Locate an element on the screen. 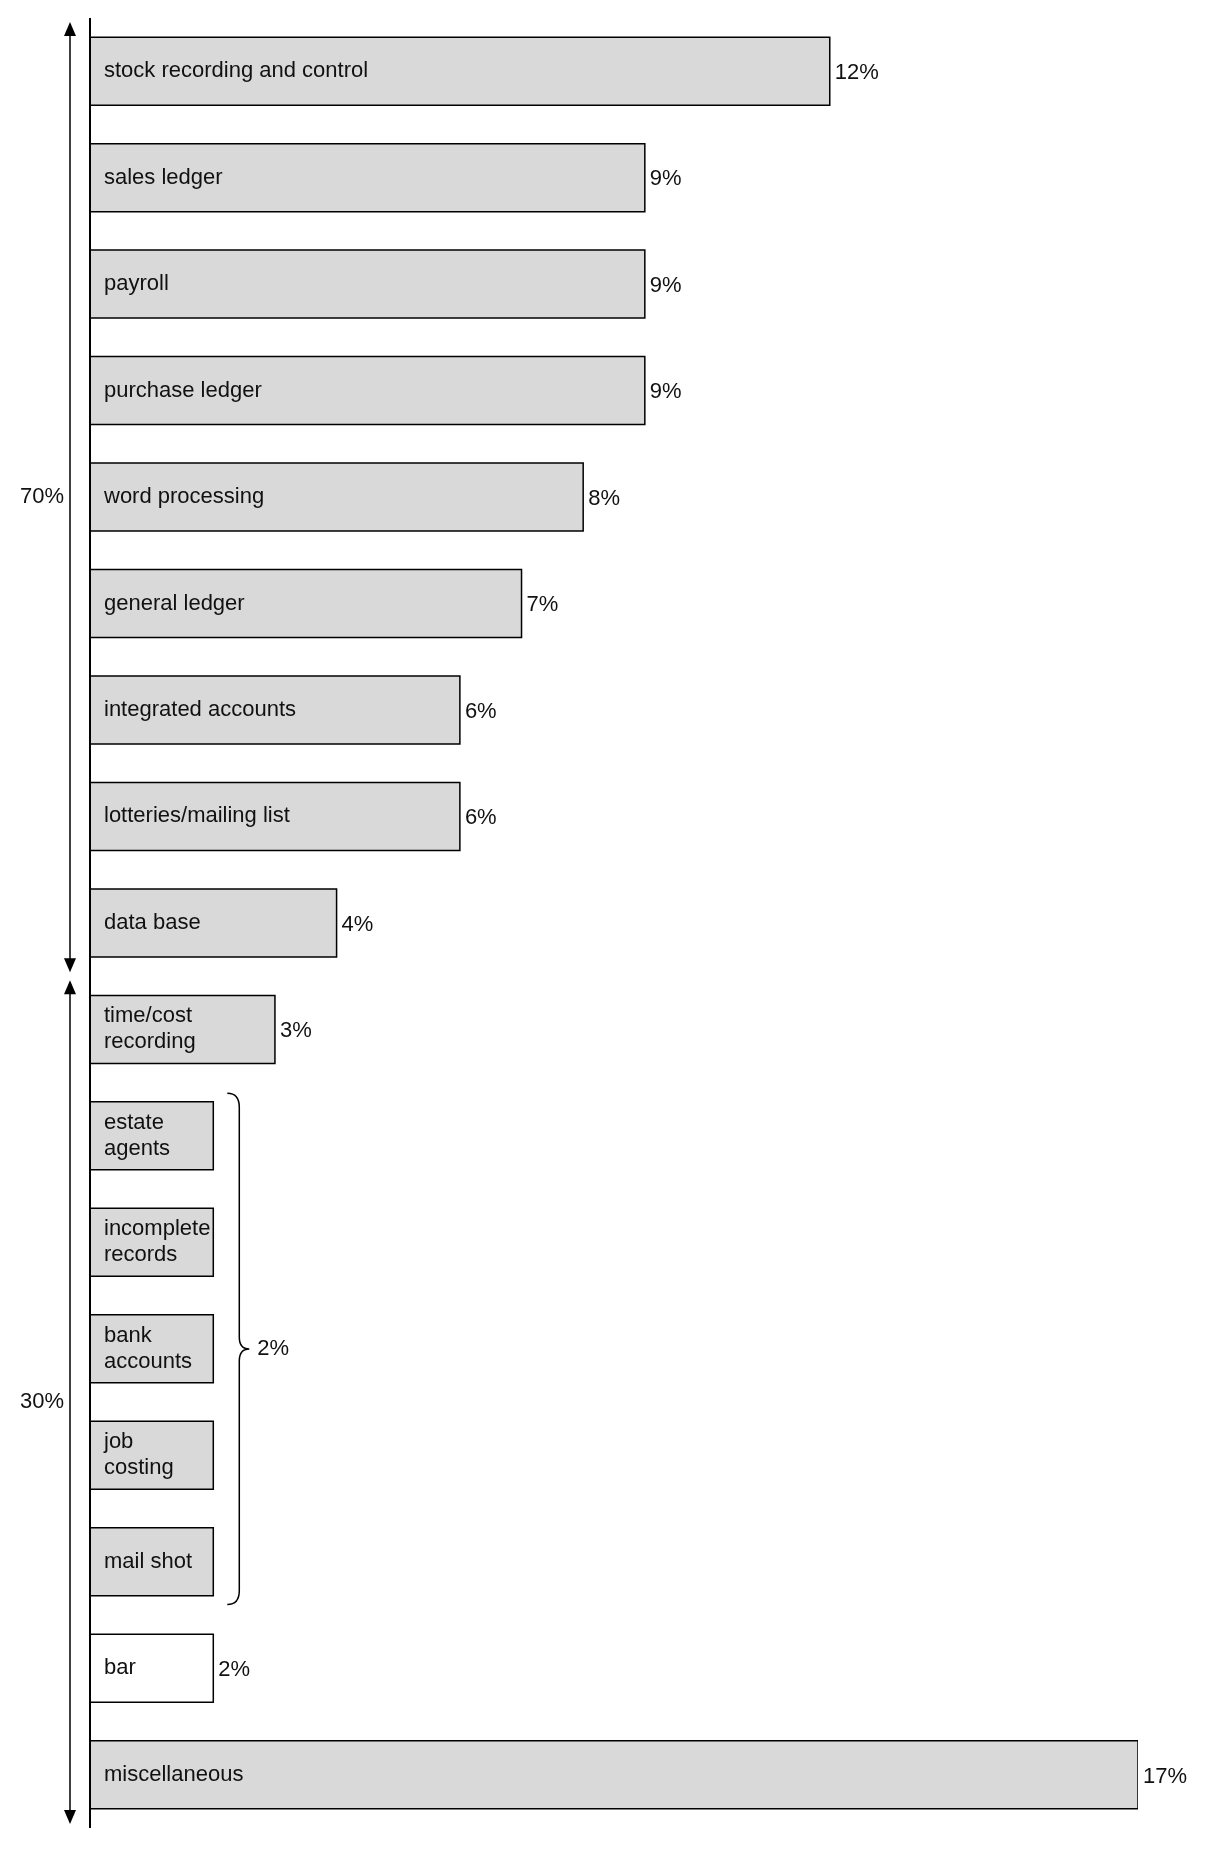  y-tick-label: time/cost recording is located at coordinates (150, 1028).